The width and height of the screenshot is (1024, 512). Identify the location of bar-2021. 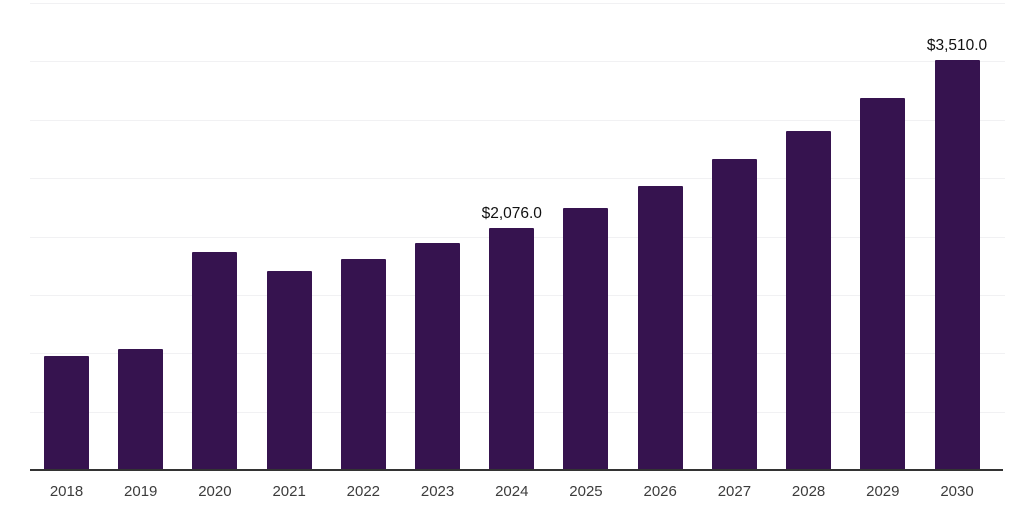
(289, 370).